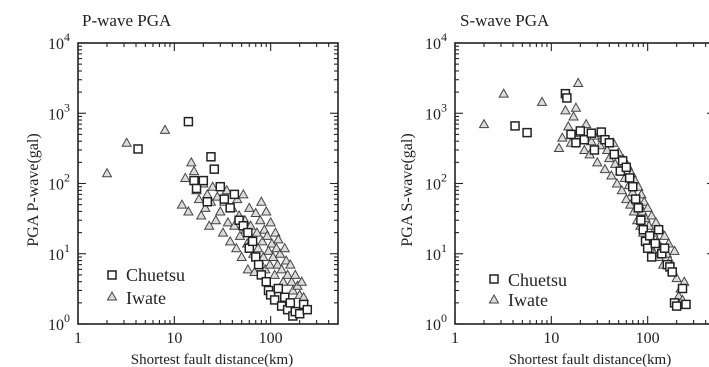 This screenshot has width=709, height=367. I want to click on y-tick-label: 10¹, so click(59, 252).